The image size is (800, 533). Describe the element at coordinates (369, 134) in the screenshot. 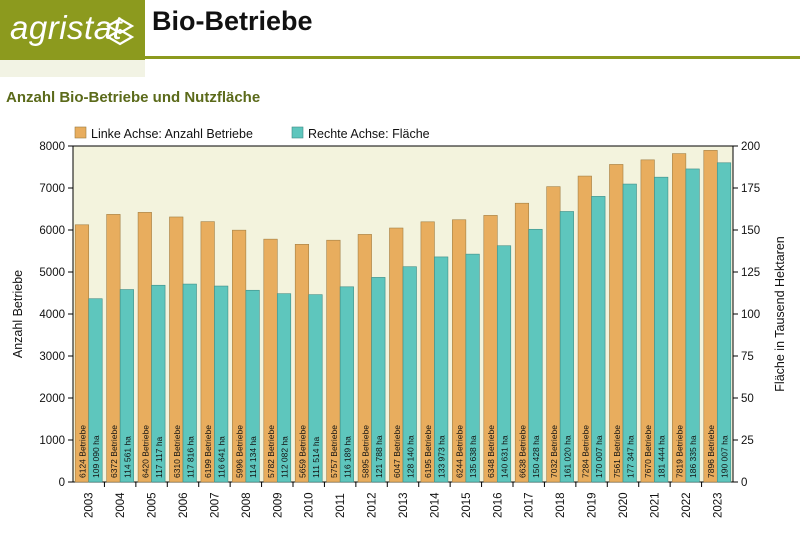

I see `legend-label-flaeche: Rechte Achse: Fläche` at that location.